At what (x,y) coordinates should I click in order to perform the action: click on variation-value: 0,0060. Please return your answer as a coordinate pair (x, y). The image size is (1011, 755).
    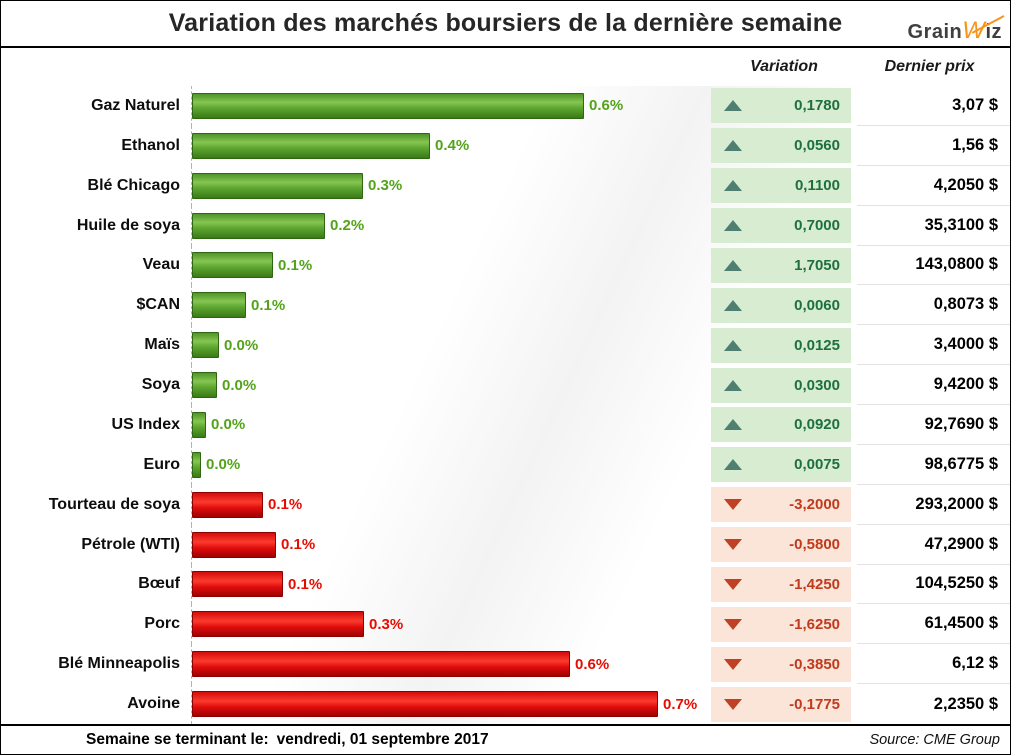
    Looking at the image, I should click on (817, 305).